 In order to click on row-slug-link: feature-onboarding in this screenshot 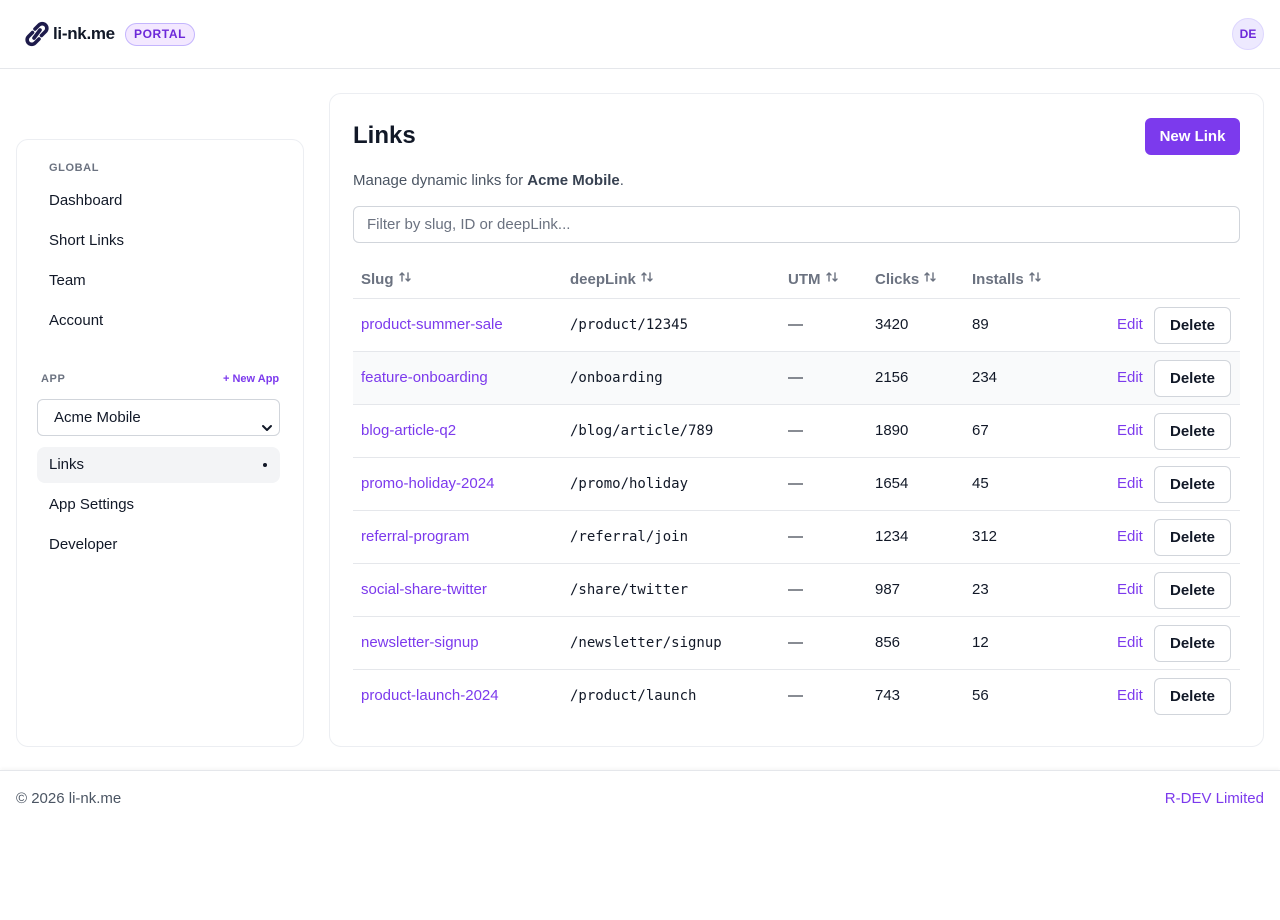, I will do `click(424, 377)`.